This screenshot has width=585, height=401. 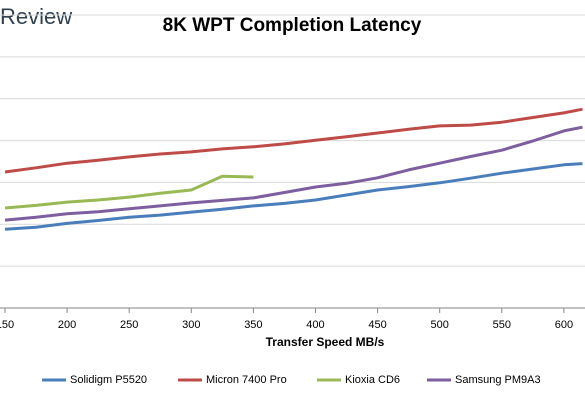 What do you see at coordinates (377, 325) in the screenshot?
I see `x-tick-label: 450` at bounding box center [377, 325].